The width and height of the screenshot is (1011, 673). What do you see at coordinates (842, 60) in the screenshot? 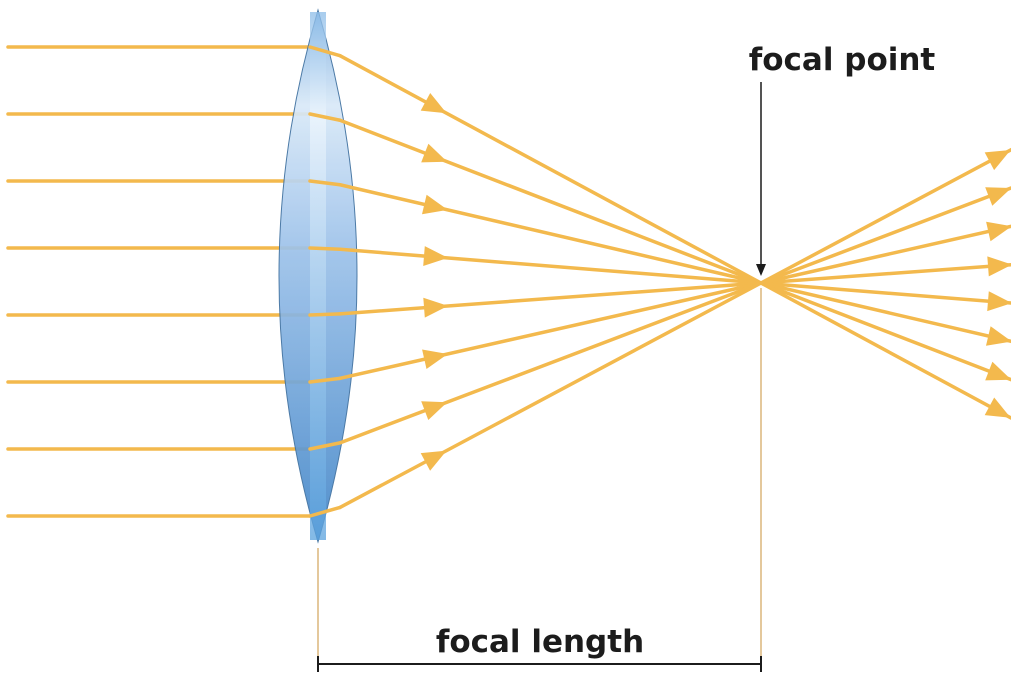
I see `focal-point-label: focal point` at bounding box center [842, 60].